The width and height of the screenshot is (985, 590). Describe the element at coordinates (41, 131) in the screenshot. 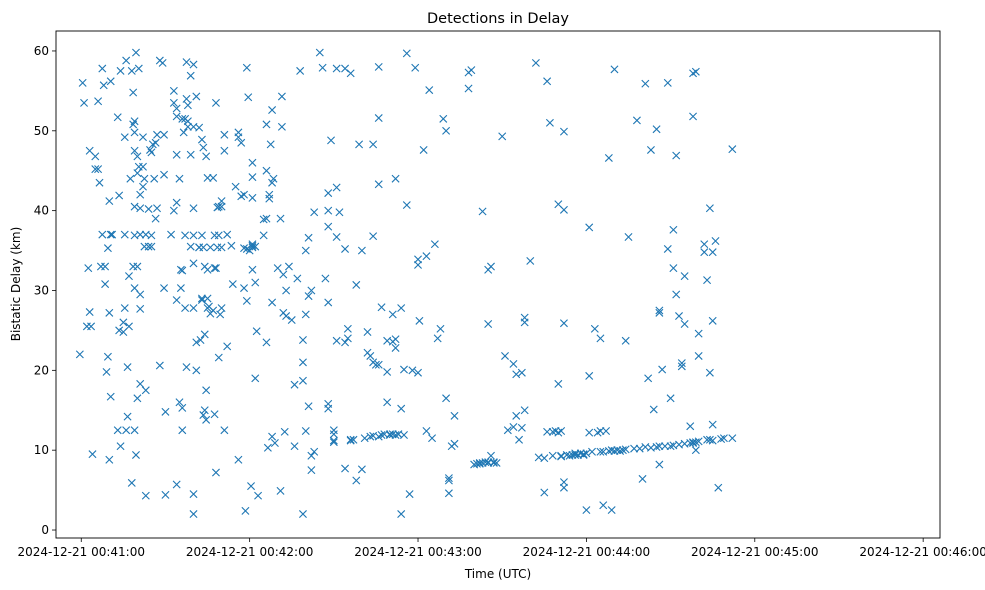

I see `y-tick-label: 50` at that location.